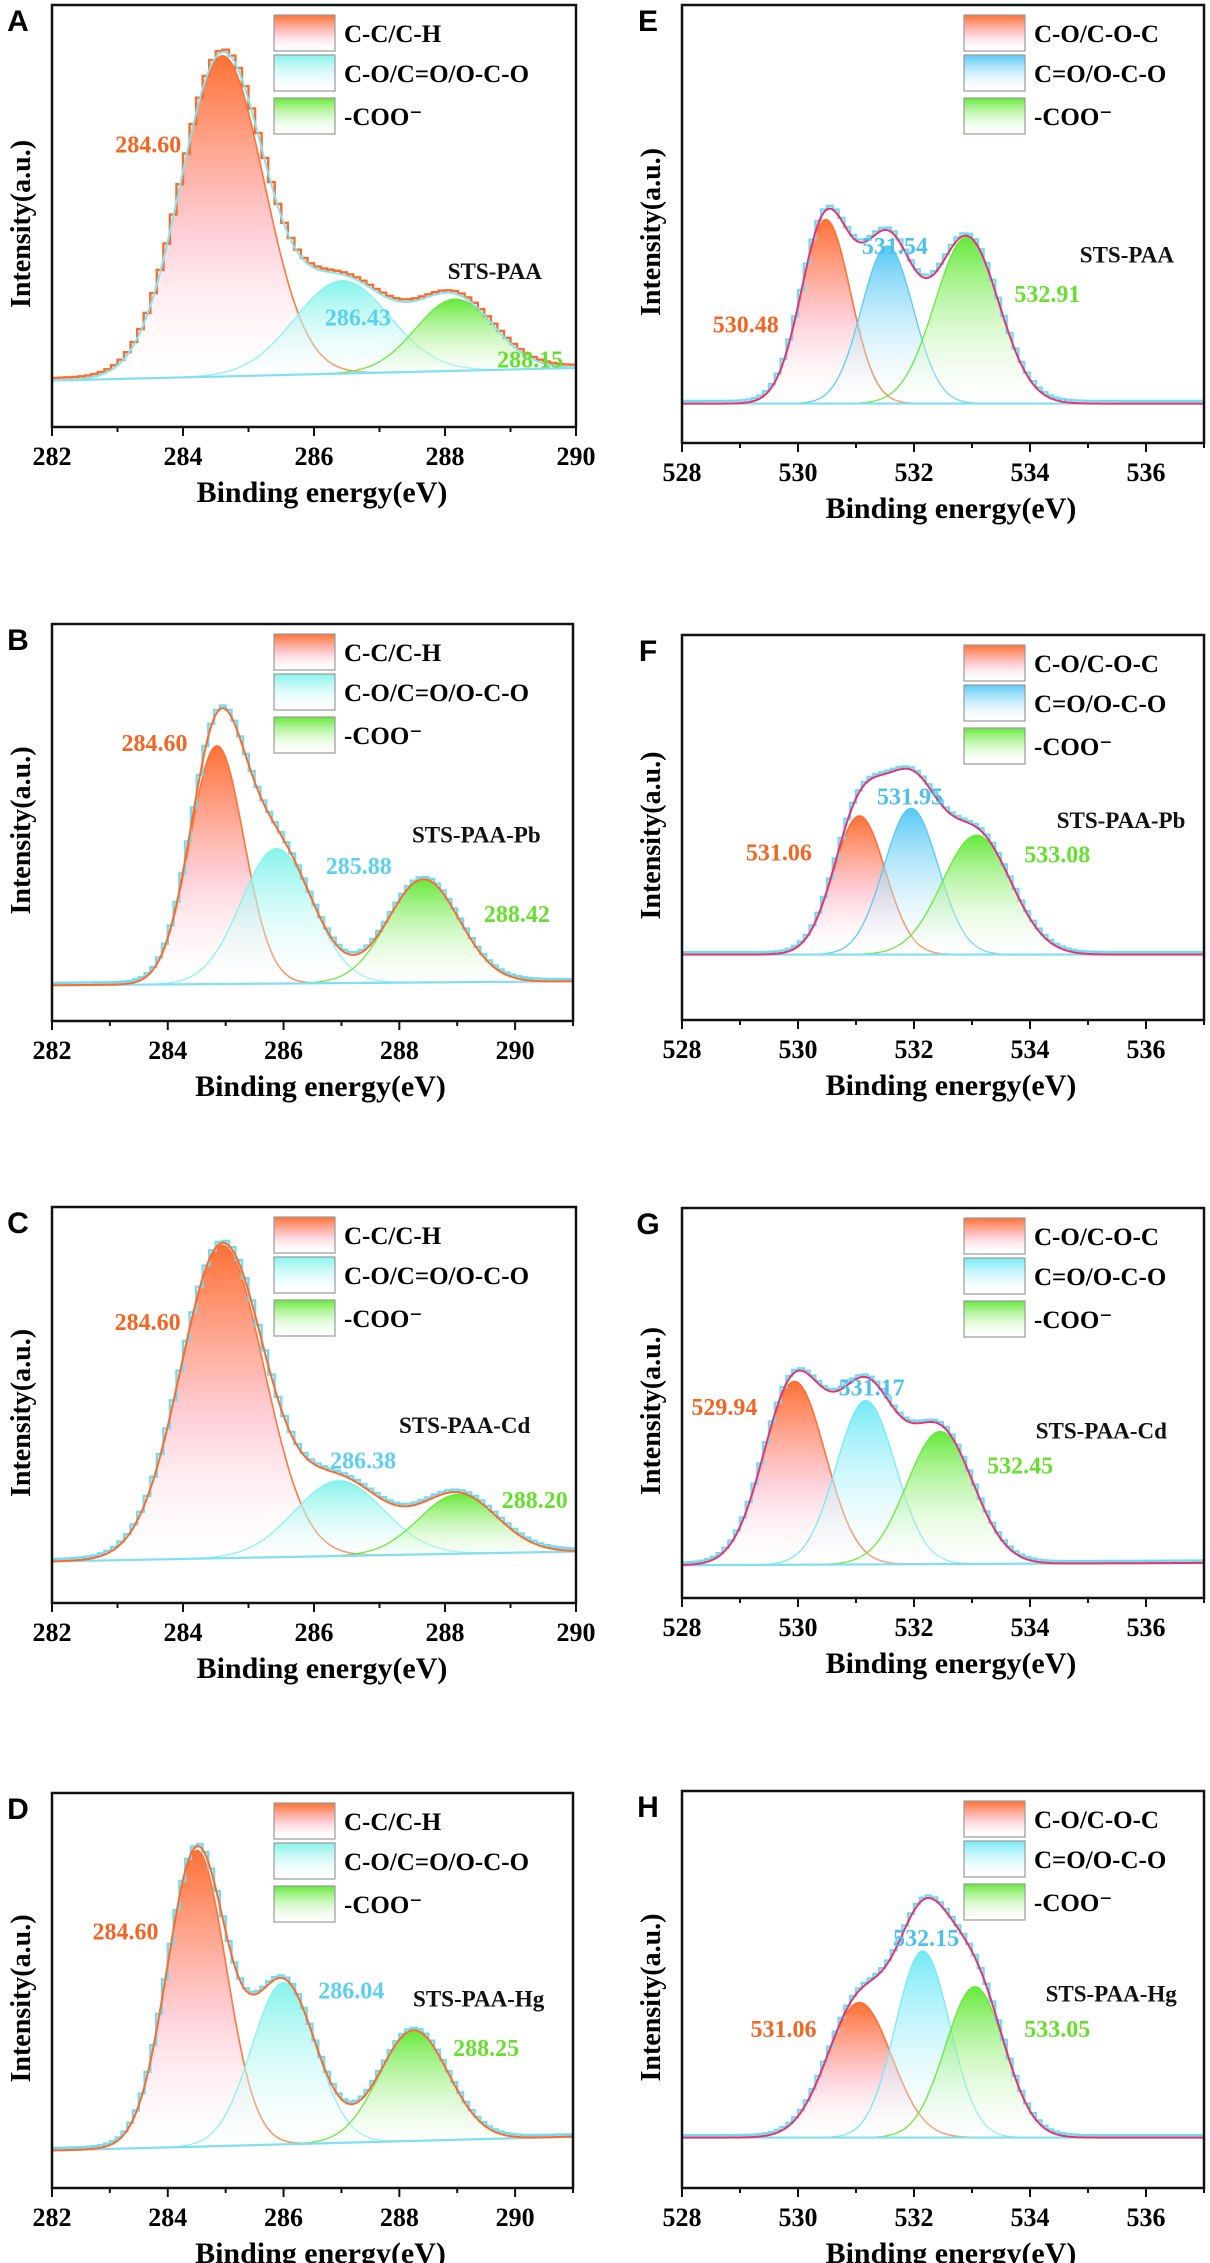 Image resolution: width=1210 pixels, height=2263 pixels. I want to click on sample-label: STS-PAA, so click(1127, 255).